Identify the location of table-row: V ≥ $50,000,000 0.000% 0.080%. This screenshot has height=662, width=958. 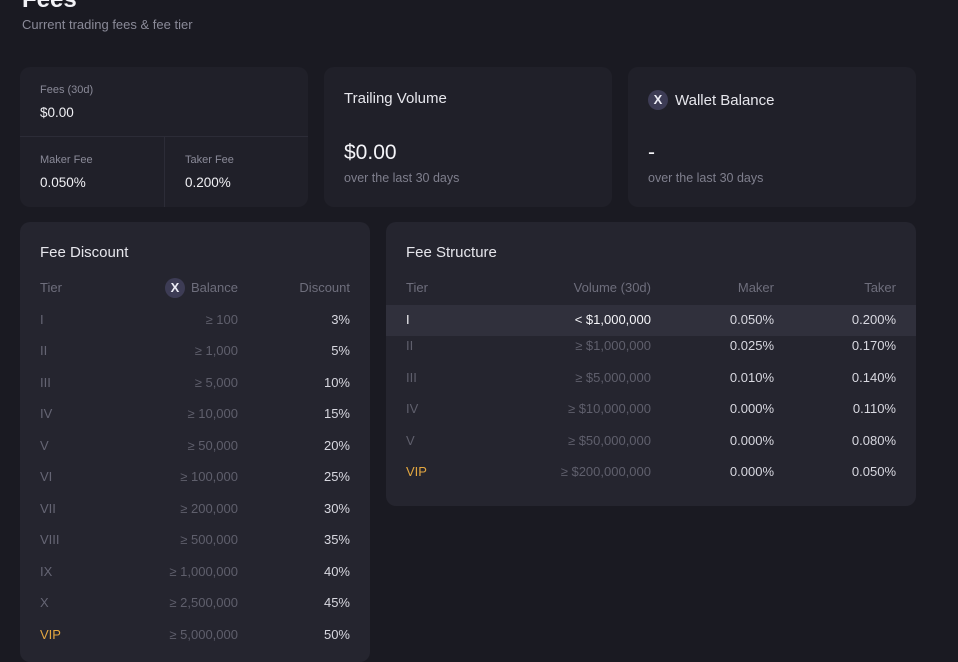
(651, 447).